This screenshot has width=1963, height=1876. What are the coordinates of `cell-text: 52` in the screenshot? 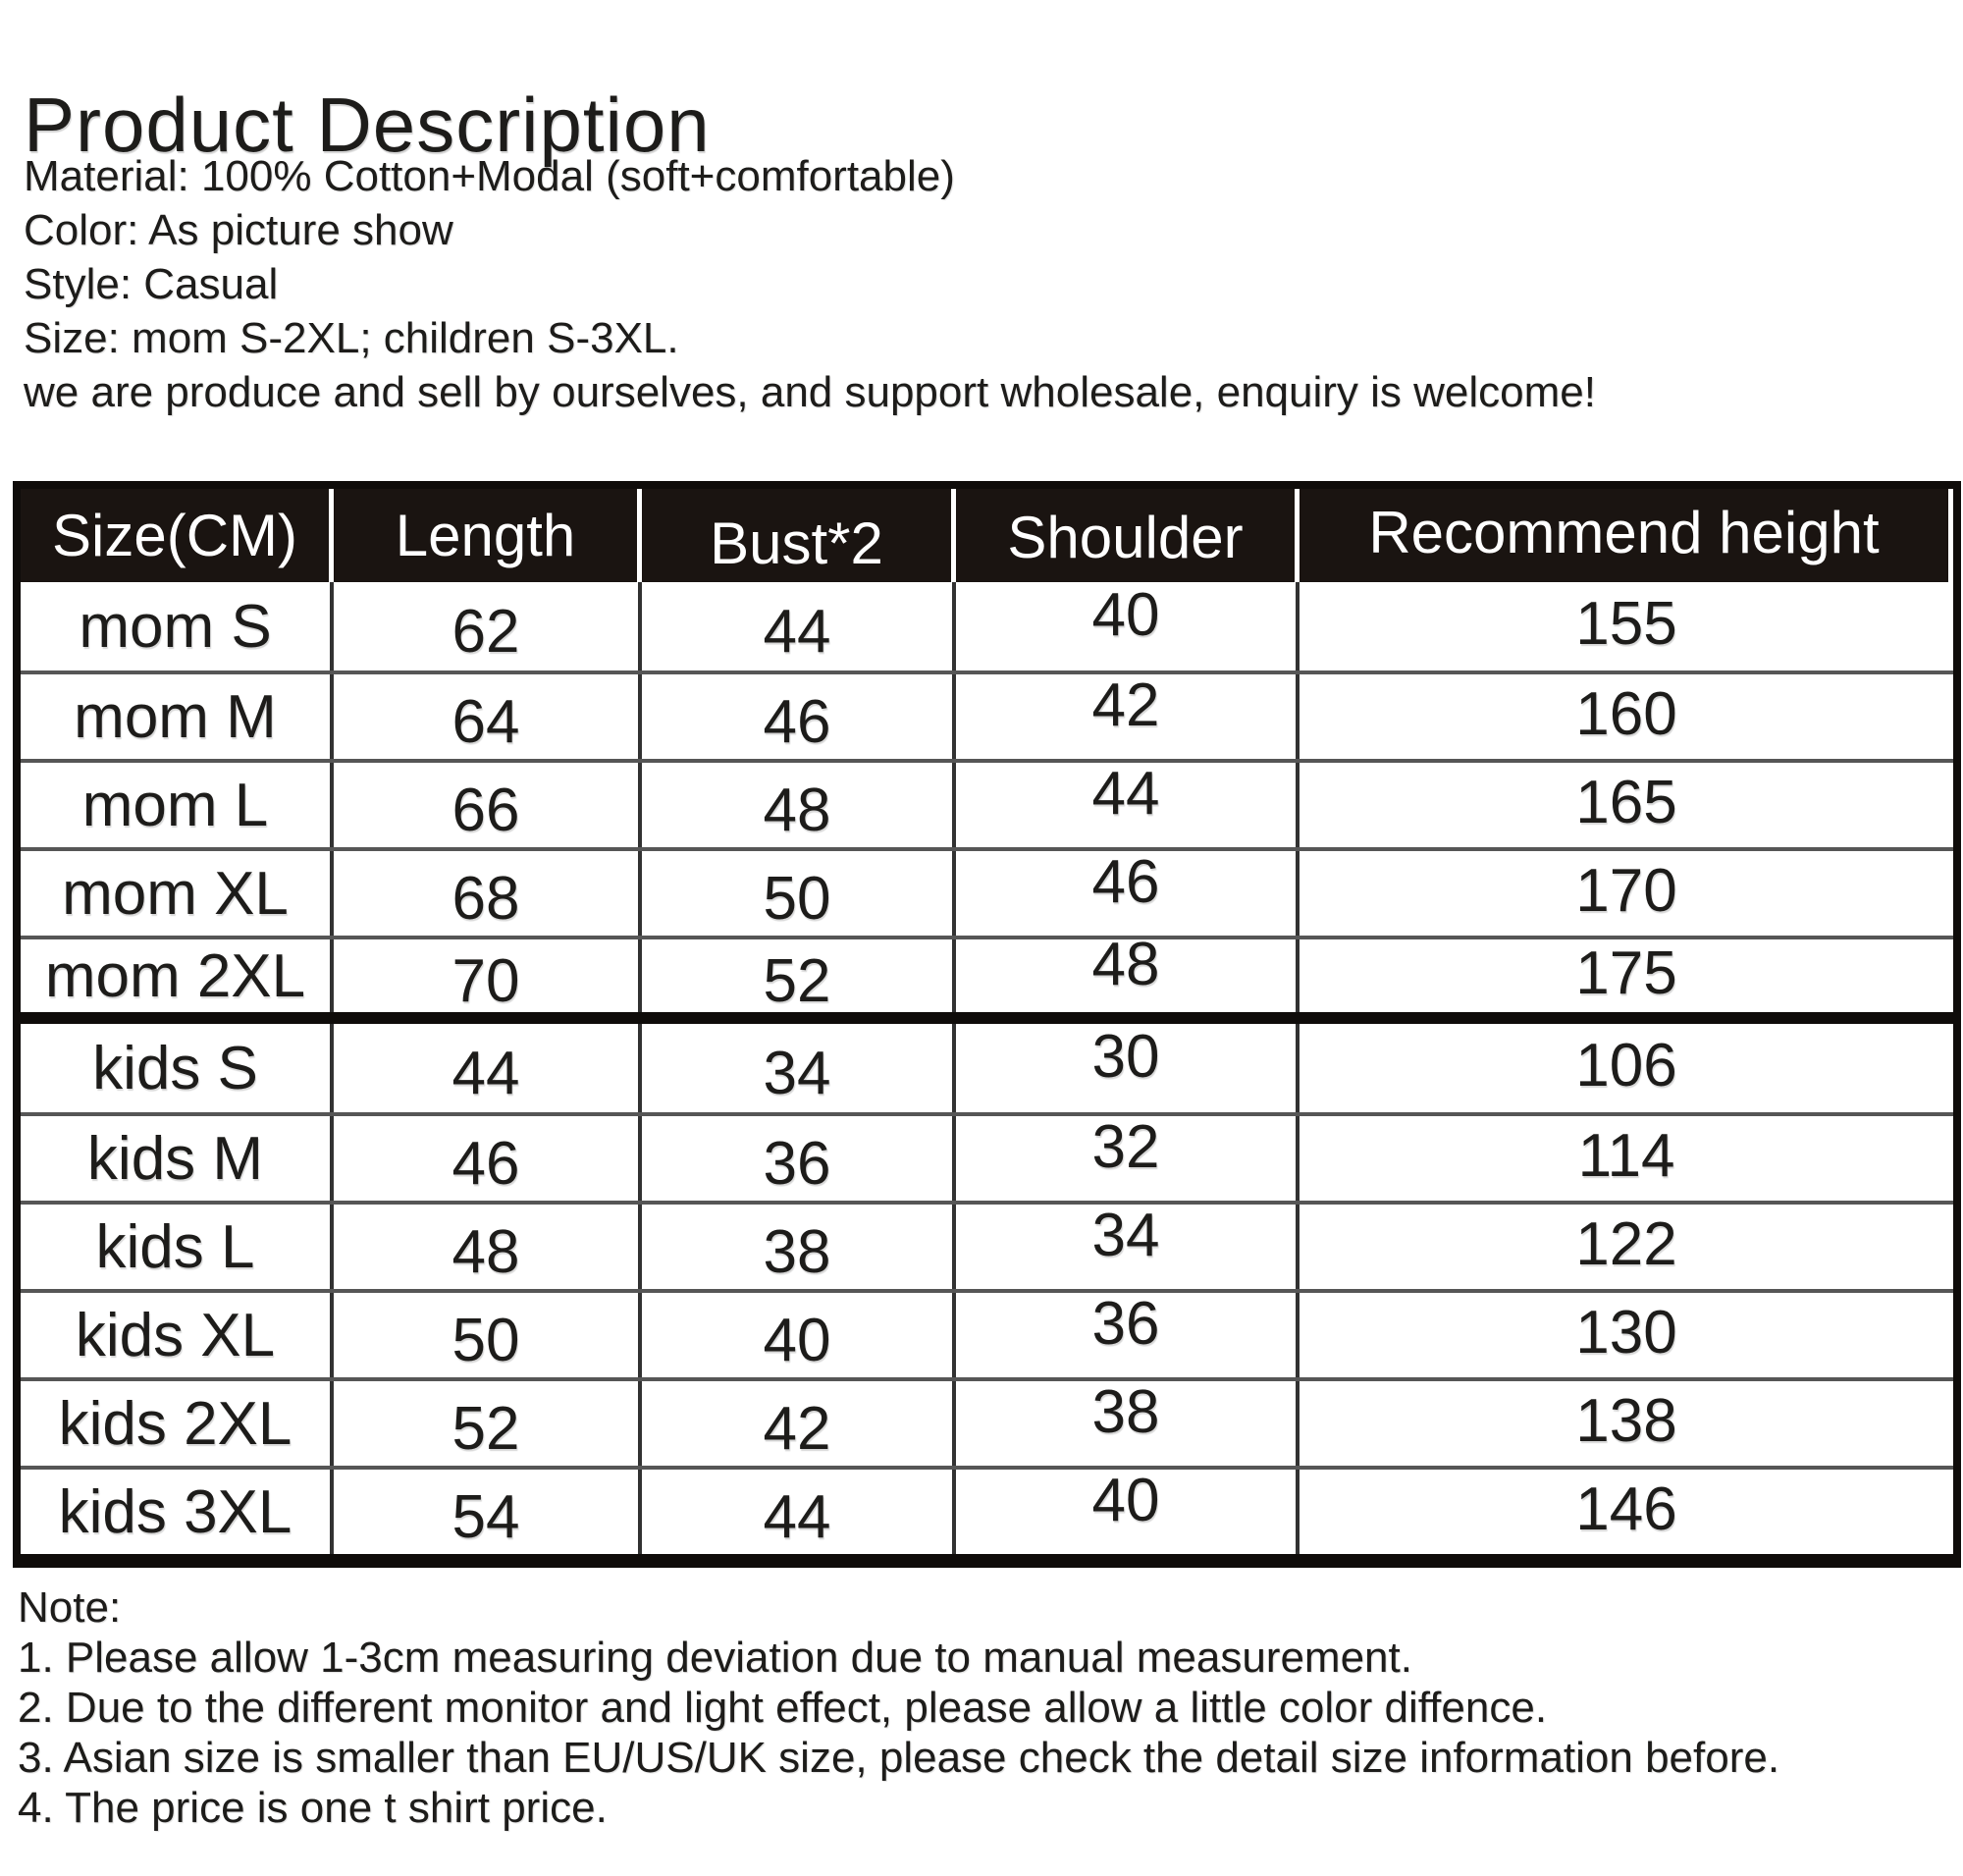 It's located at (797, 979).